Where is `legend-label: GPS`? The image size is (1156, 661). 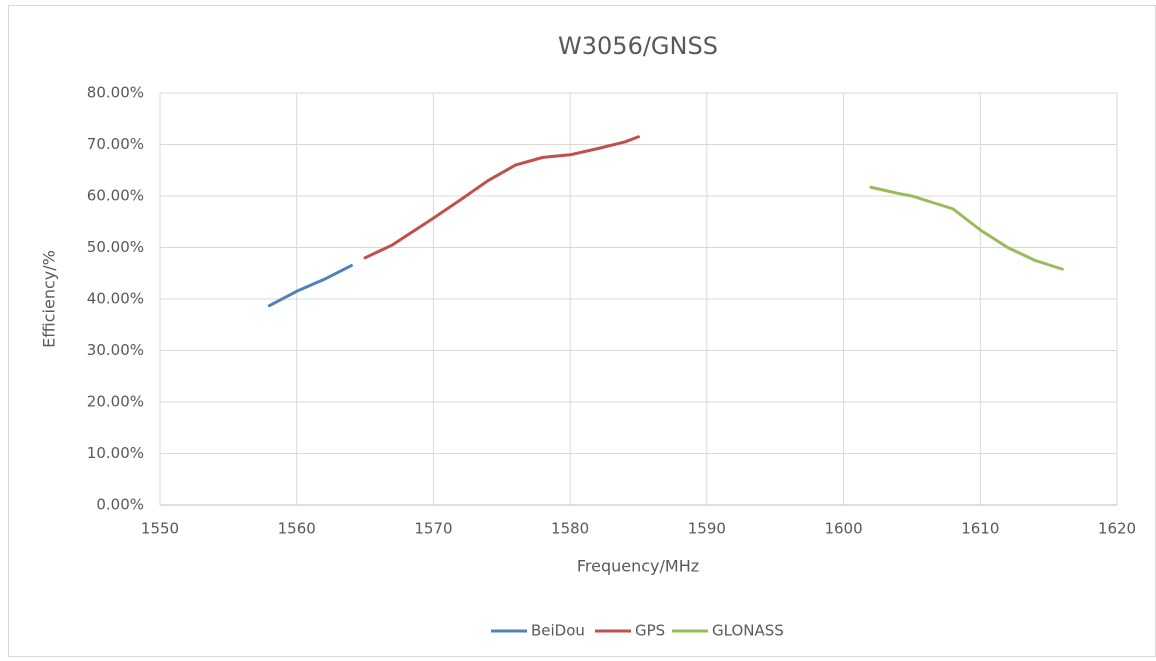
legend-label: GPS is located at coordinates (650, 631).